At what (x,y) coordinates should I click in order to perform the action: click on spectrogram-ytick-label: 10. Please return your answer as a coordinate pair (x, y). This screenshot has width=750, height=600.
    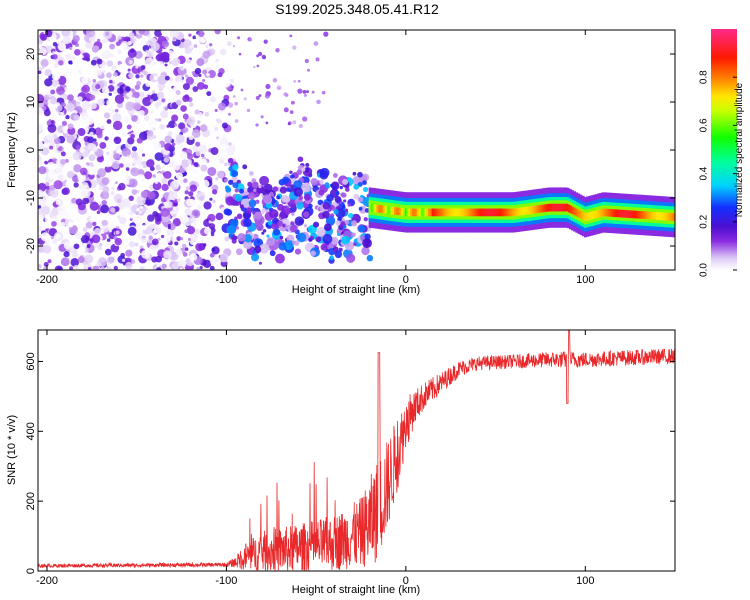
    Looking at the image, I should click on (31, 102).